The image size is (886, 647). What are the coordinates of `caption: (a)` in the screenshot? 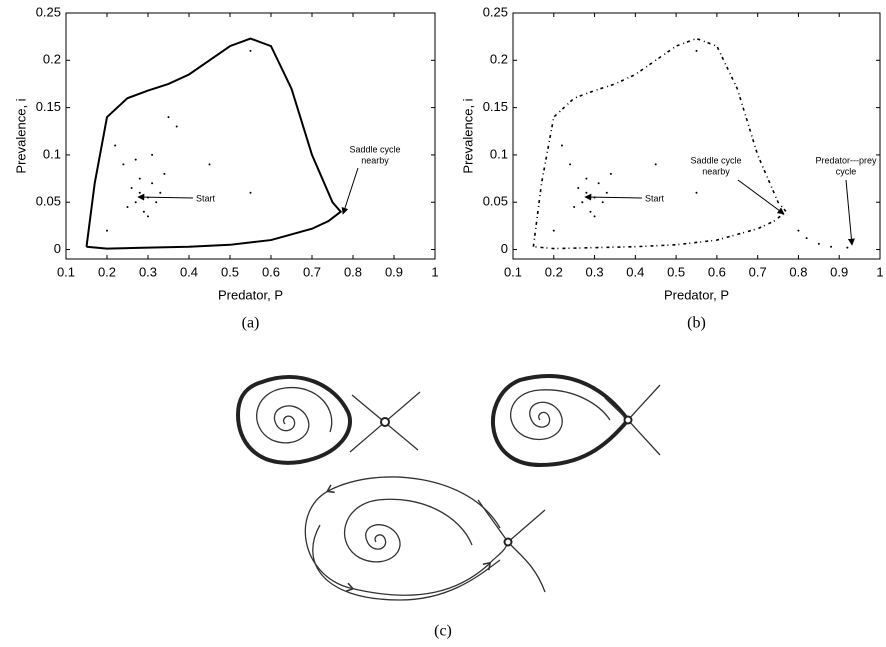 It's located at (251, 323).